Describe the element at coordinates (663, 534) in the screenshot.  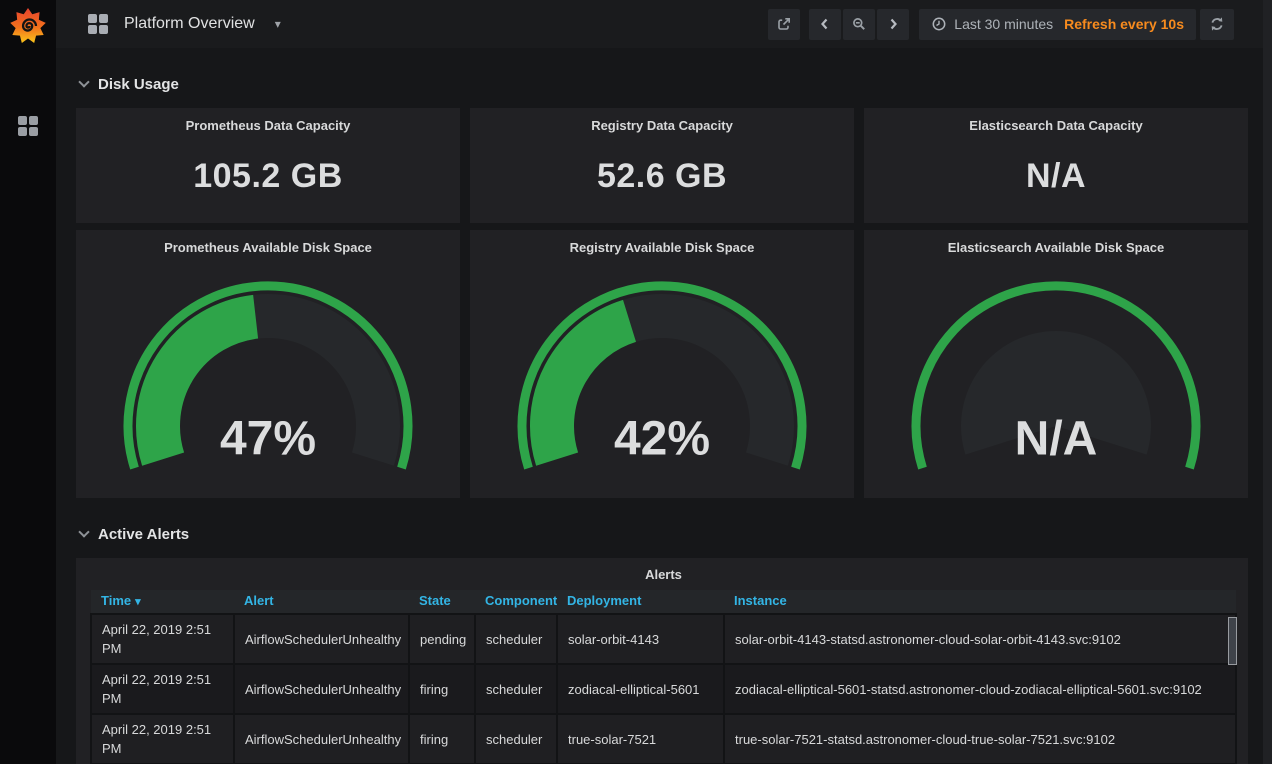
I see `row-toggle-active-alerts: Active Alerts` at that location.